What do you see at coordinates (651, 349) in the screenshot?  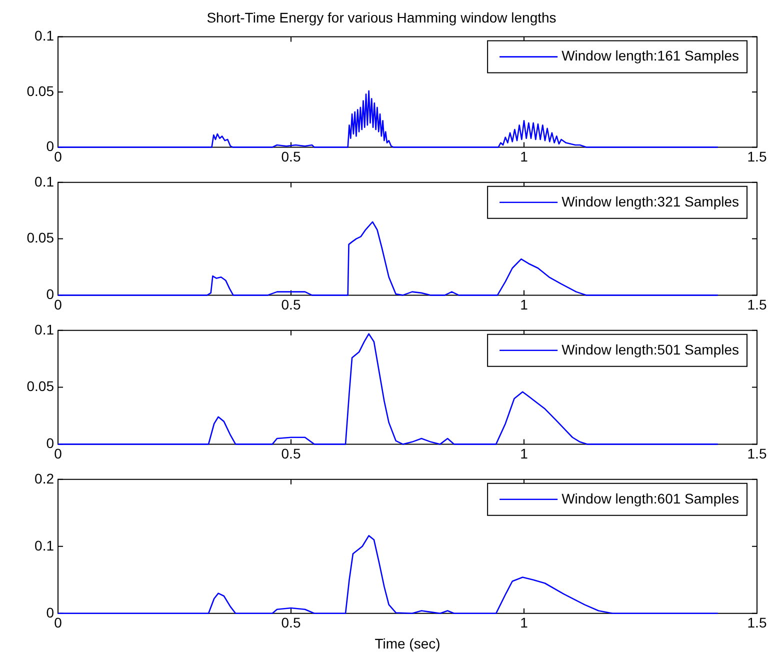 I see `legend-label: Window length:501 Samples` at bounding box center [651, 349].